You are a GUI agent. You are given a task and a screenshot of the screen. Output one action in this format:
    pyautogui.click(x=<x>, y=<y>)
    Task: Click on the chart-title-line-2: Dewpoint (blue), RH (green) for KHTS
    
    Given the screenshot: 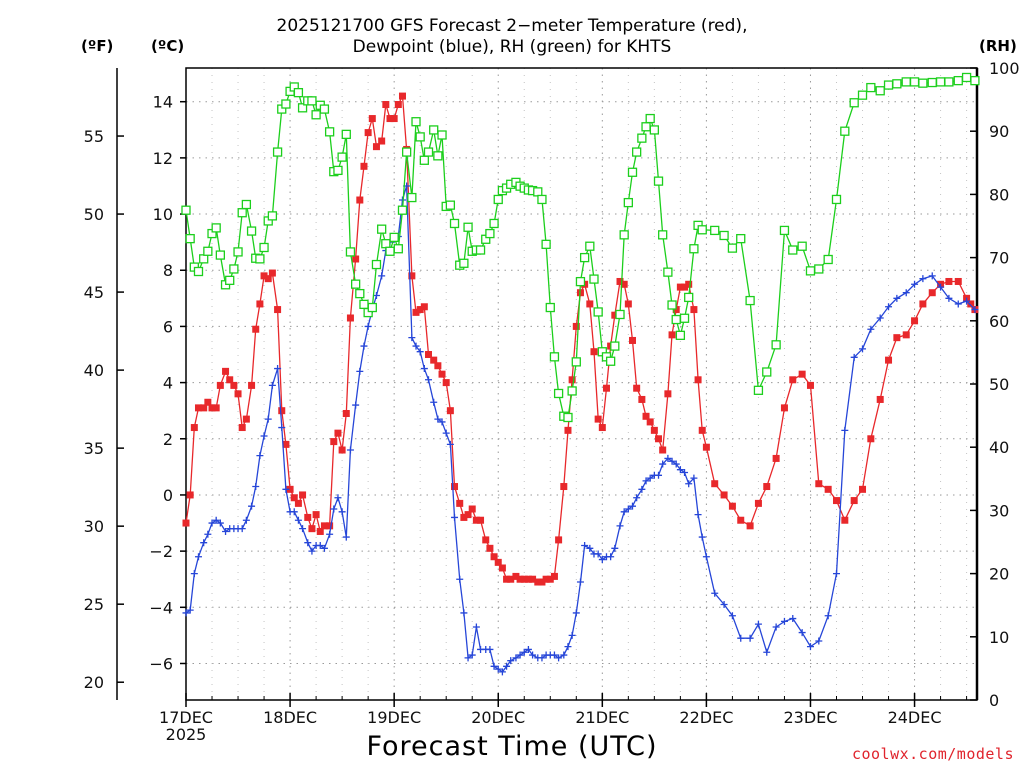 What is the action you would take?
    pyautogui.click(x=512, y=47)
    